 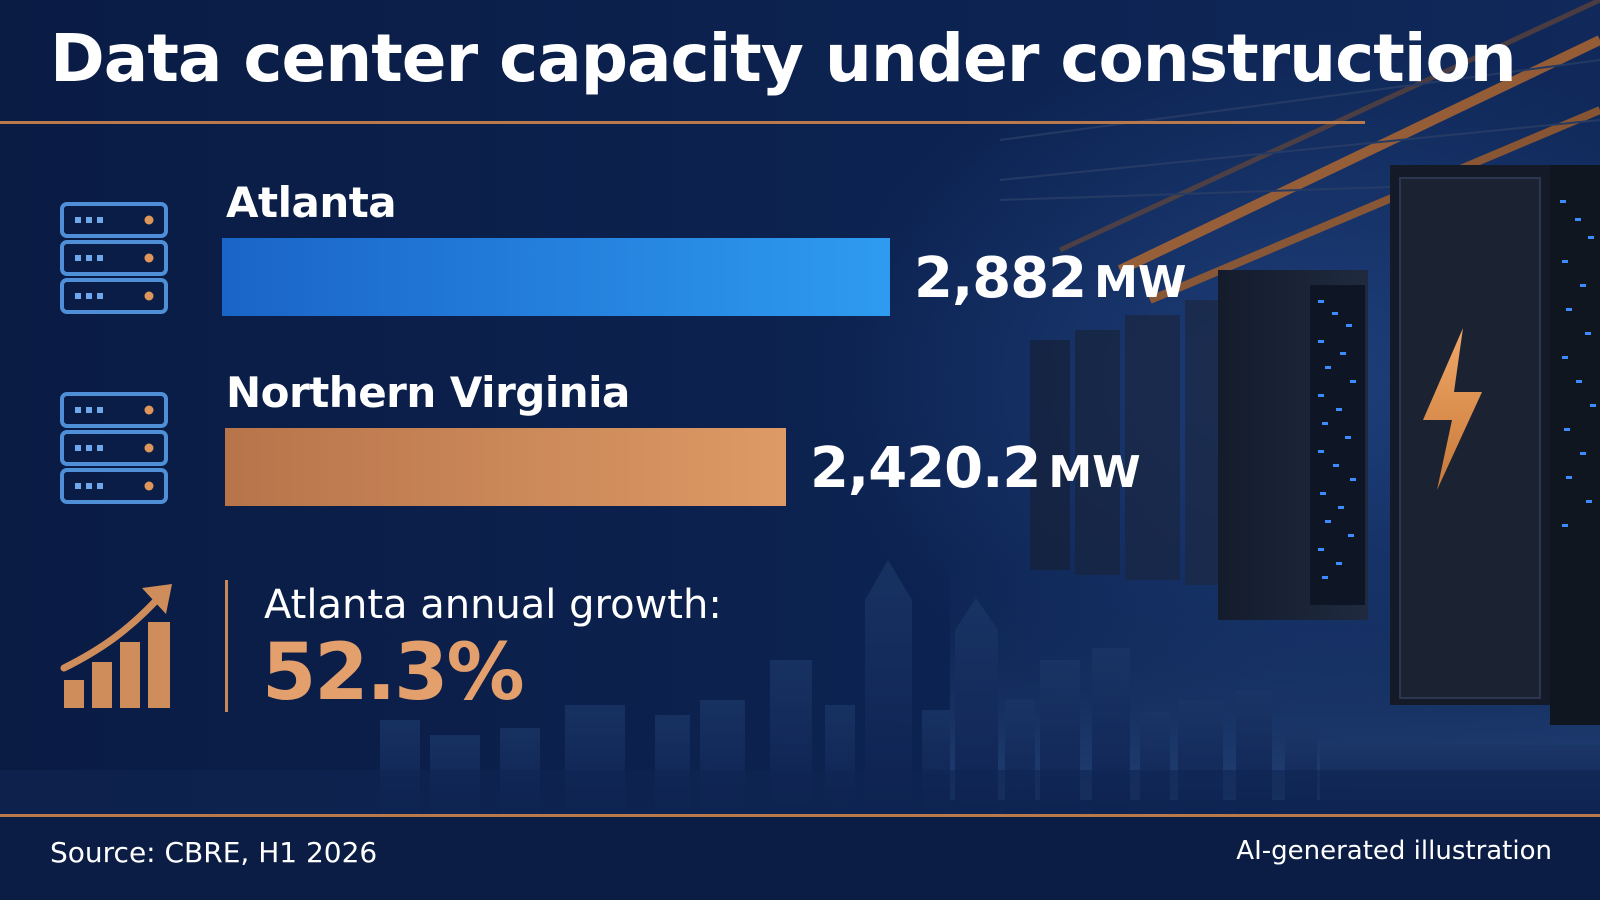 I want to click on growth-divider, so click(x=226, y=646).